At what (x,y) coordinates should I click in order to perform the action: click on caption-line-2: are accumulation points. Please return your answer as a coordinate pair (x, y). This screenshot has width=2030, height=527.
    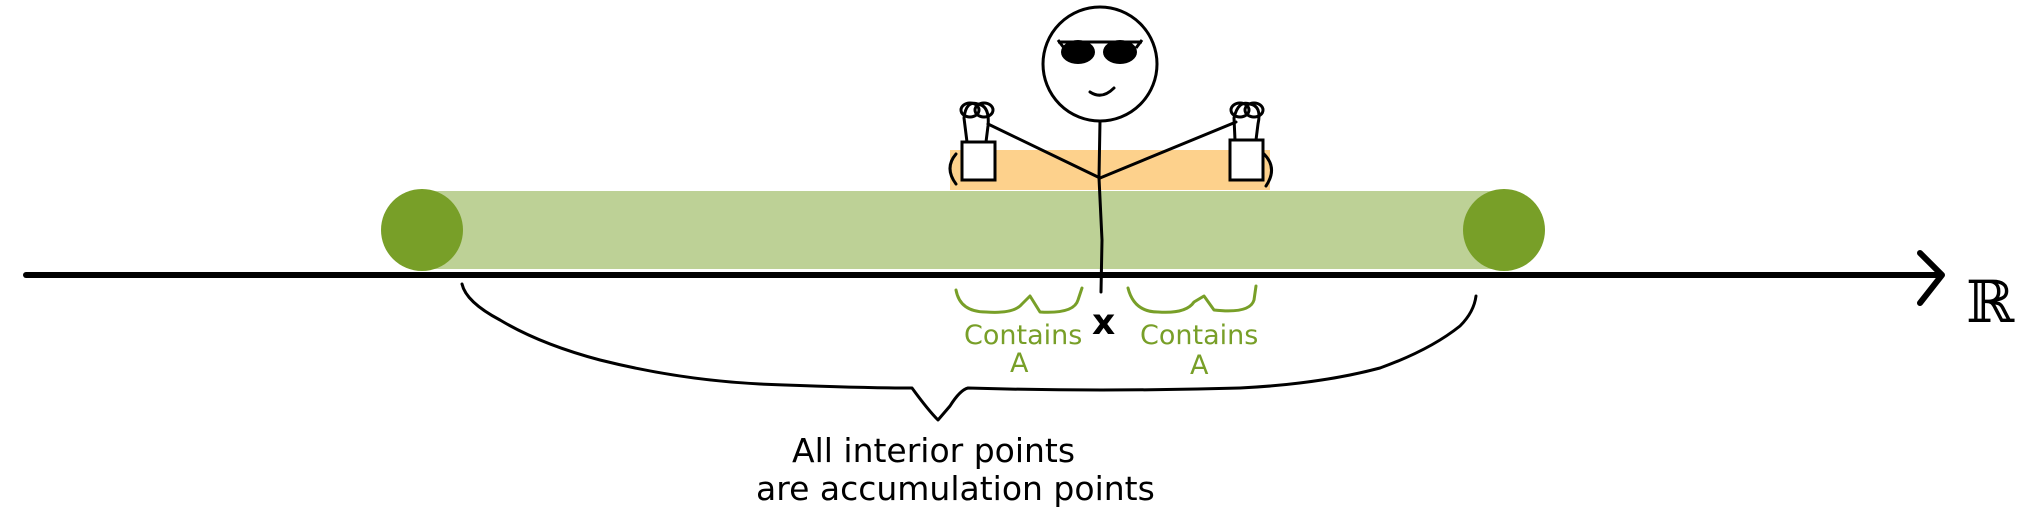
    Looking at the image, I should click on (955, 488).